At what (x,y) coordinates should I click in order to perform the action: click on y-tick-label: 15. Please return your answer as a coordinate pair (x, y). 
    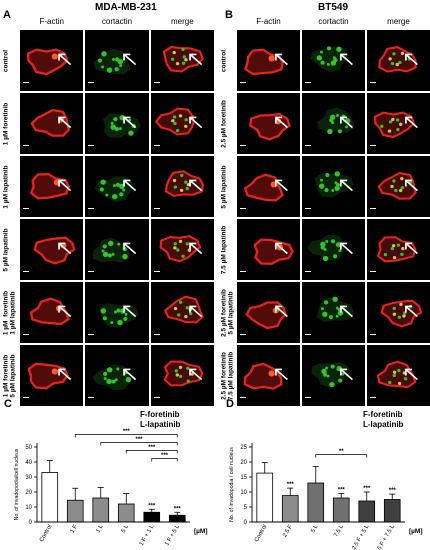
    Looking at the image, I should click on (243, 478).